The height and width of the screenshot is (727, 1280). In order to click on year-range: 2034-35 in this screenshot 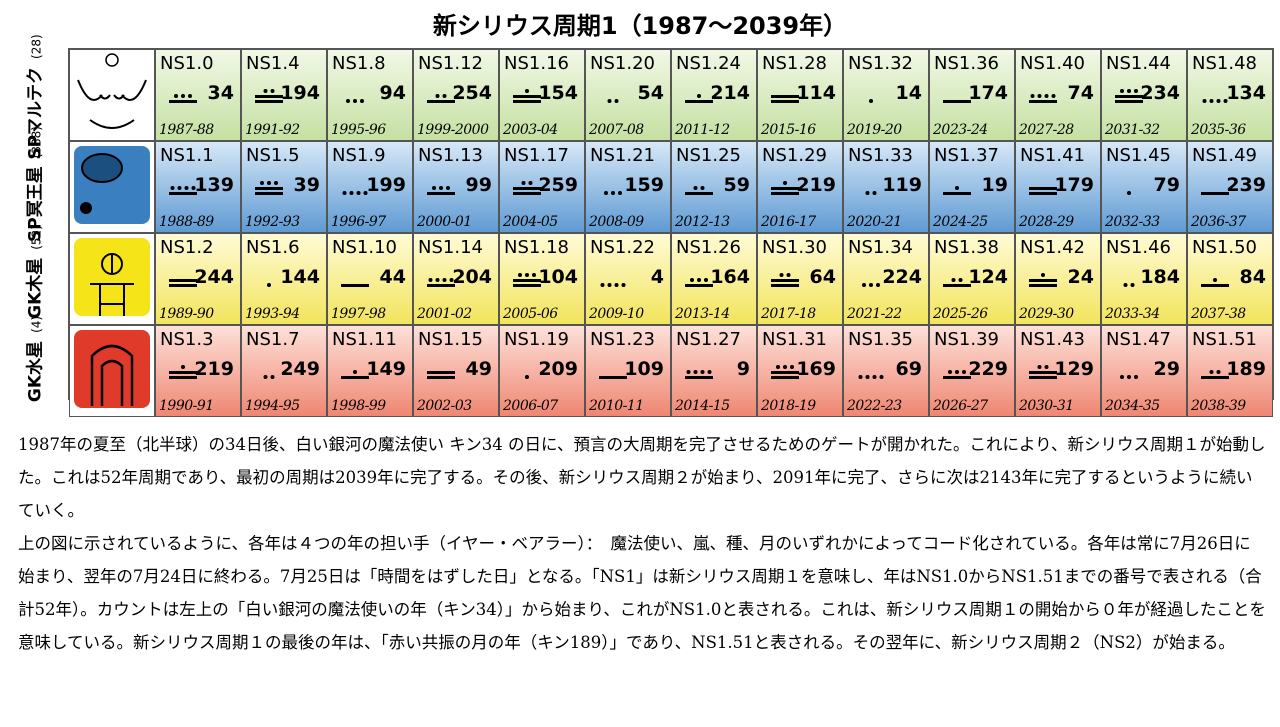, I will do `click(1132, 406)`.